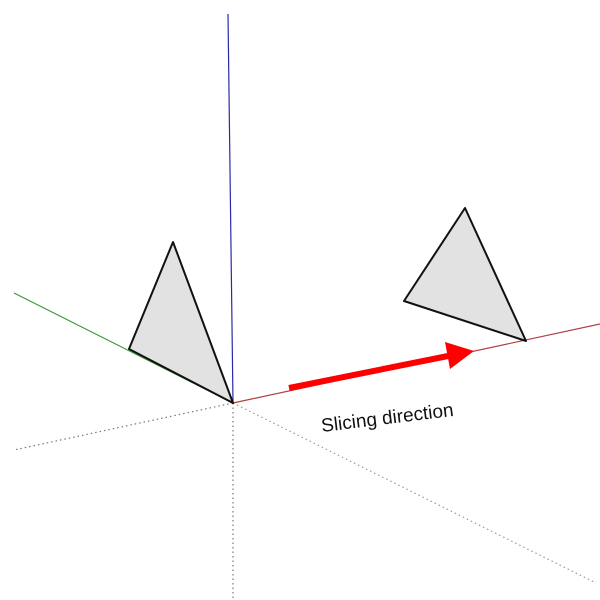 This screenshot has width=600, height=600. Describe the element at coordinates (368, 372) in the screenshot. I see `arrow-shaft` at that location.